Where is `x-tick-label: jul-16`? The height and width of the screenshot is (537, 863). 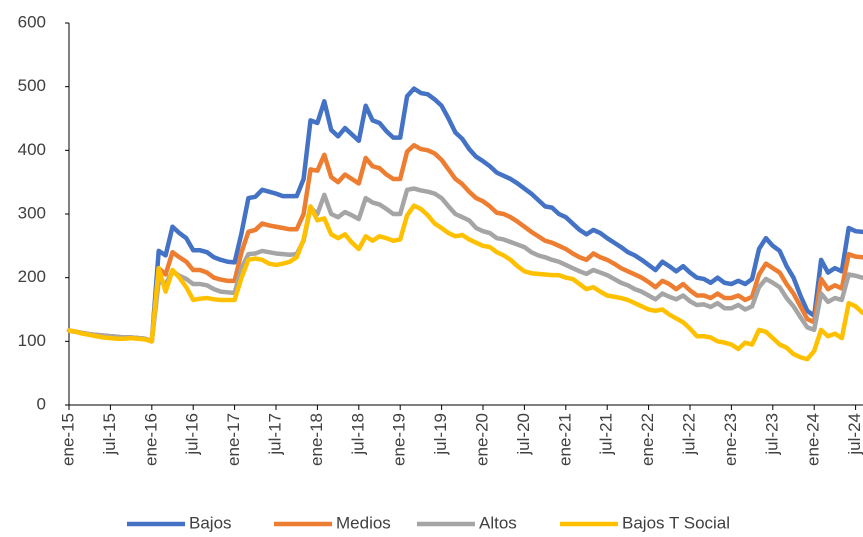
x-tick-label: jul-16 is located at coordinates (192, 434).